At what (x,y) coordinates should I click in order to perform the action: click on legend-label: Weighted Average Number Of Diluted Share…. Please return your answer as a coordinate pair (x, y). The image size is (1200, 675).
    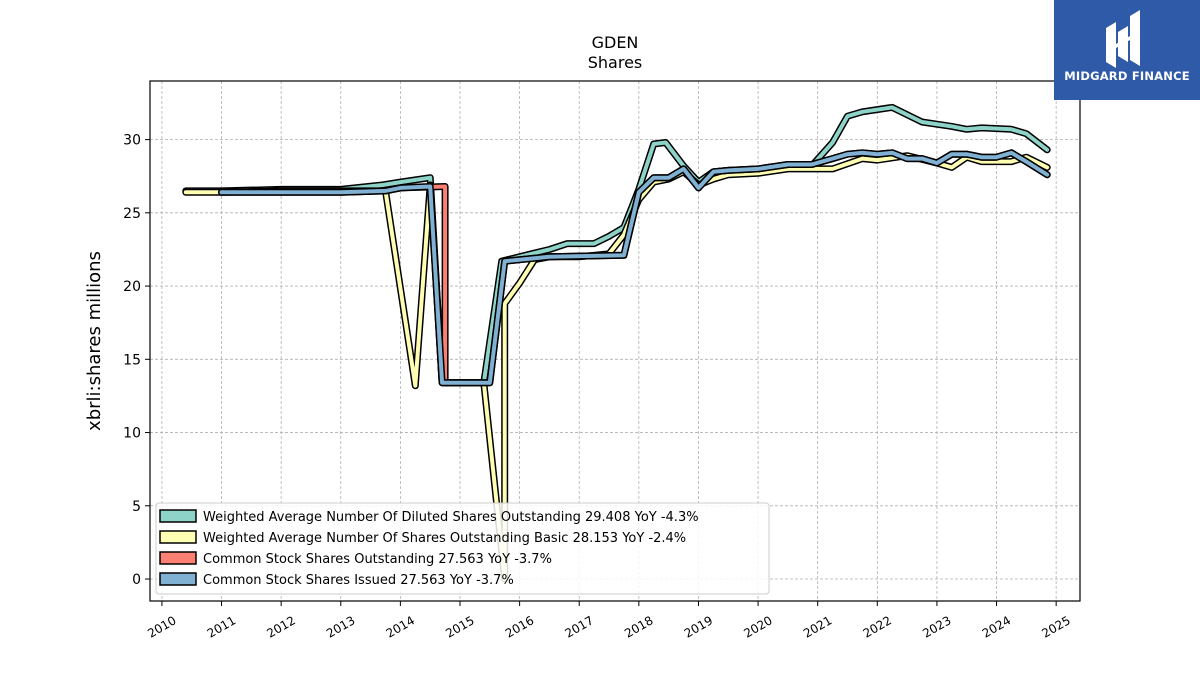
    Looking at the image, I should click on (451, 517).